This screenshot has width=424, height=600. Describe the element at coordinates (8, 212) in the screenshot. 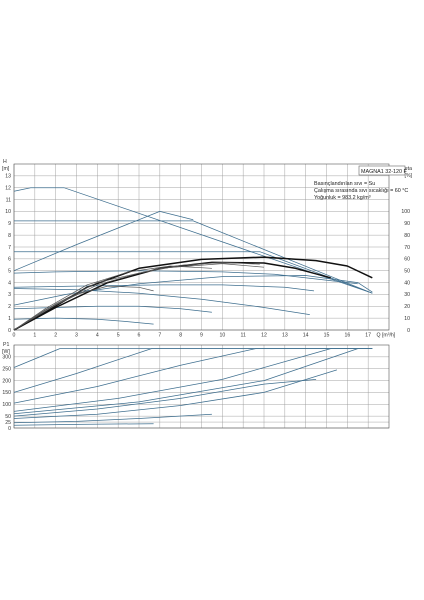

I see `h-tick-label: 10` at that location.